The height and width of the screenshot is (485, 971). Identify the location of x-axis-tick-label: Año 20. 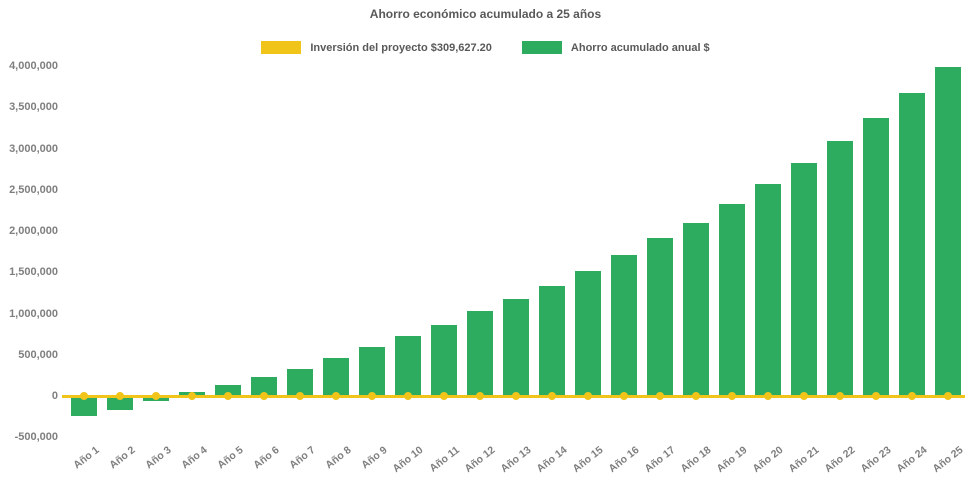
(768, 460).